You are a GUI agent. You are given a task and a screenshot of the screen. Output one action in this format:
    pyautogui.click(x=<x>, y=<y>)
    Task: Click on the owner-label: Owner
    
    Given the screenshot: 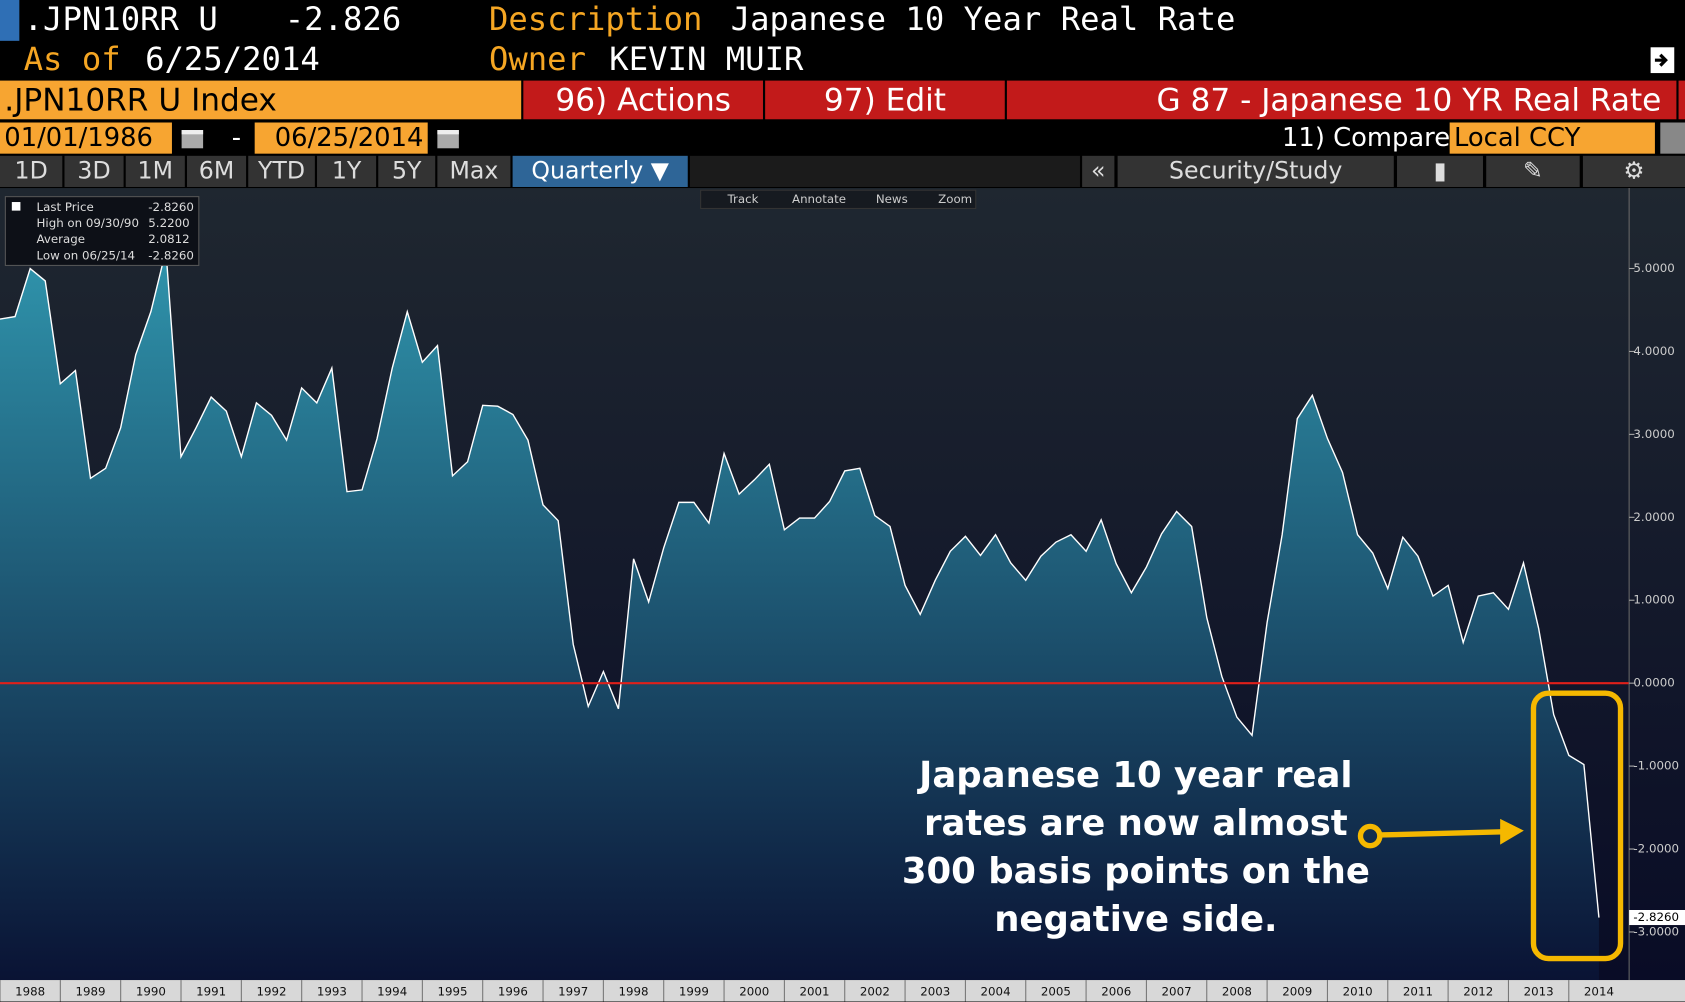 What is the action you would take?
    pyautogui.click(x=537, y=59)
    